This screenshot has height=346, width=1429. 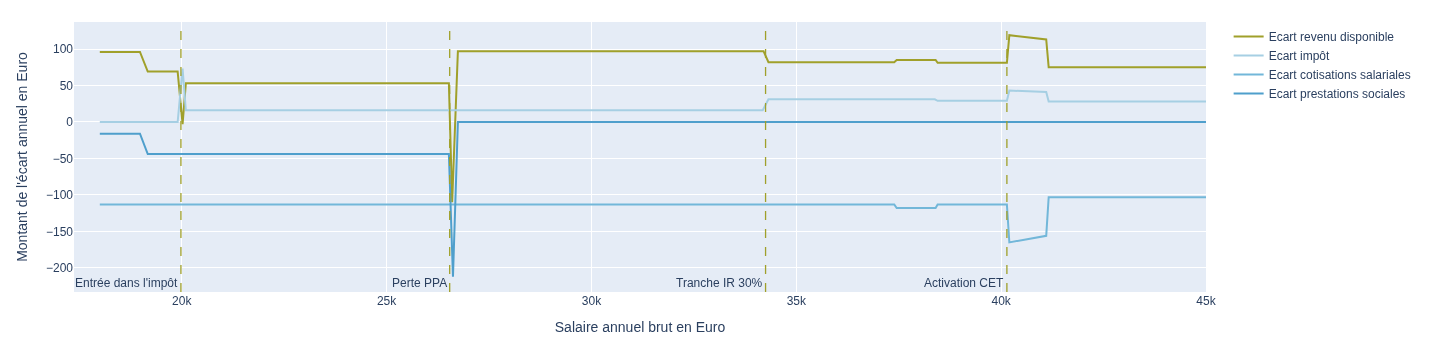 What do you see at coordinates (1339, 75) in the screenshot?
I see `legend-label: Ecart cotisations salariales` at bounding box center [1339, 75].